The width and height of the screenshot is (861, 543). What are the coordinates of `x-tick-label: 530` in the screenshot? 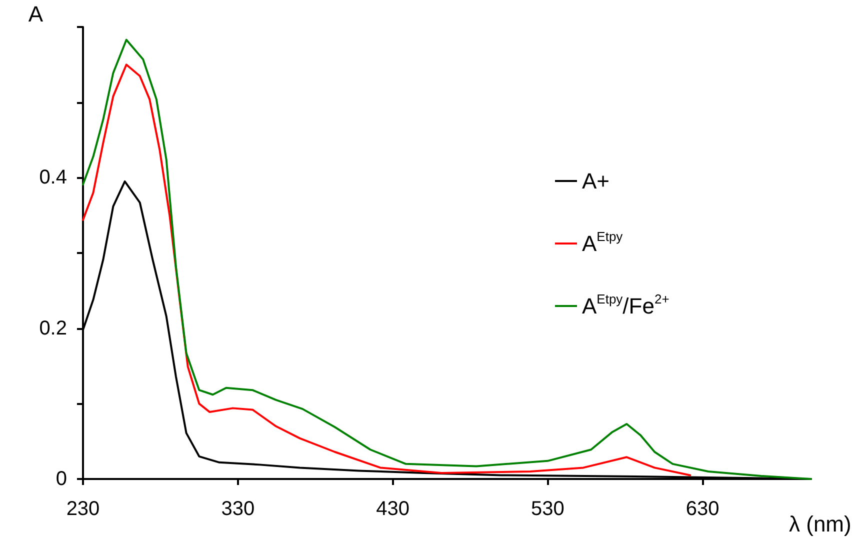 It's located at (547, 509).